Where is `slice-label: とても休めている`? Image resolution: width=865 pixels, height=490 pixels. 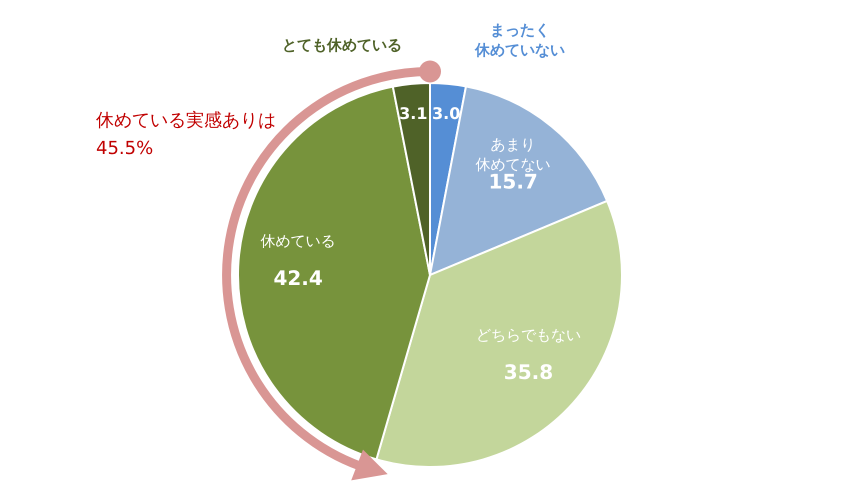 slice-label: とても休めている is located at coordinates (342, 45).